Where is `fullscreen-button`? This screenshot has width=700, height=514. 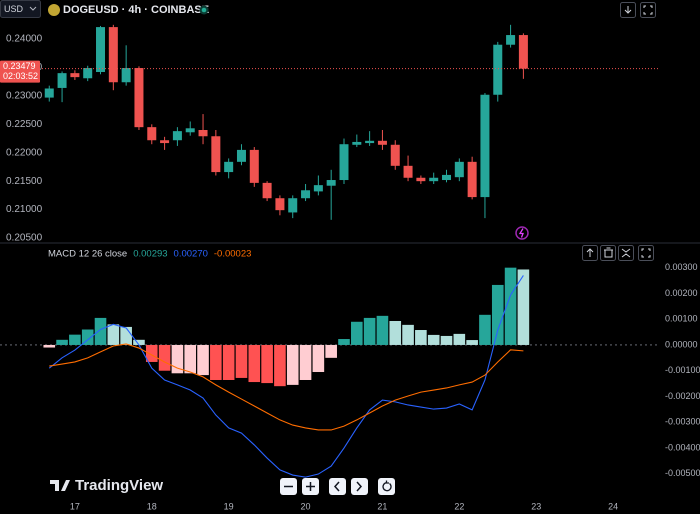 fullscreen-button is located at coordinates (648, 10).